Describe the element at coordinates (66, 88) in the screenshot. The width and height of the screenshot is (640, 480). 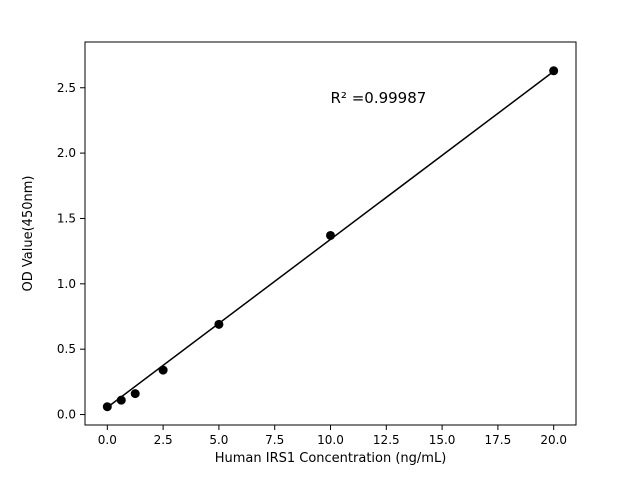
I see `y-tick-label: 2.5` at that location.